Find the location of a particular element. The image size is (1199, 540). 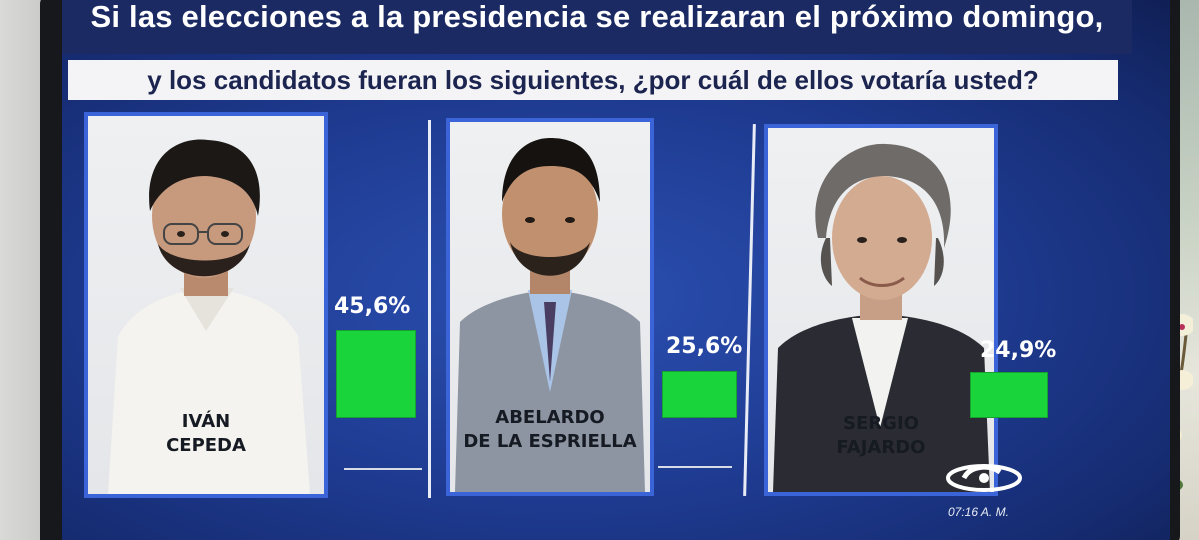

candidate-name-line-1: IVÁN is located at coordinates (206, 421).